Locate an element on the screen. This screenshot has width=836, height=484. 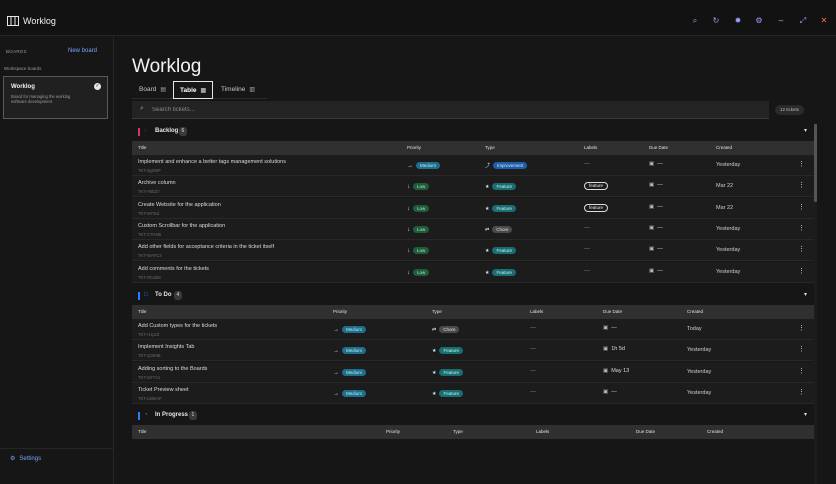
fullscreen-icon: ⤢ is located at coordinates (803, 20).